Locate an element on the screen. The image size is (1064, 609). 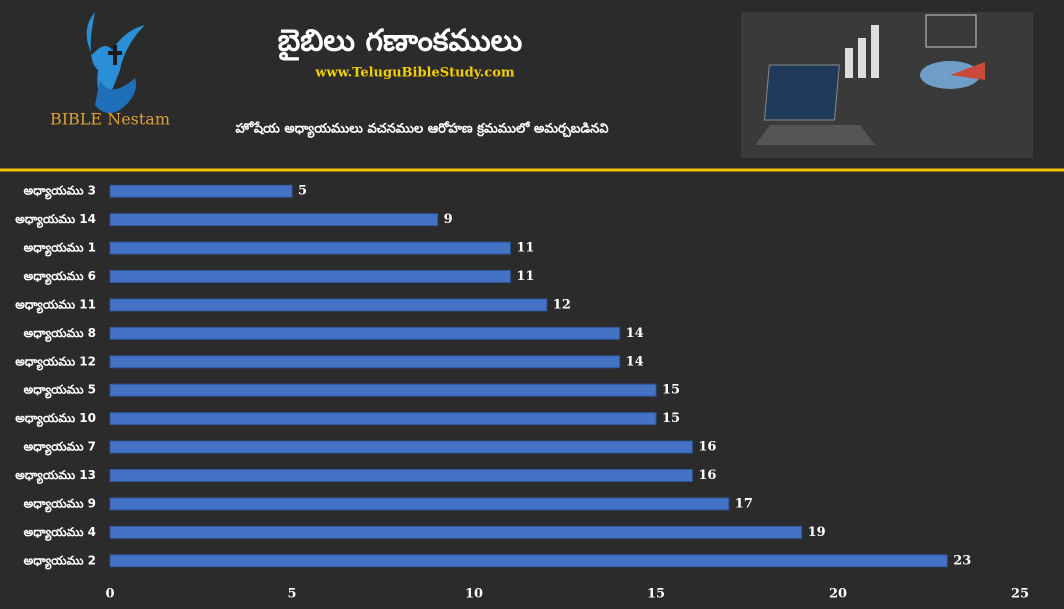
website: www.TeluguBibleStudy.com is located at coordinates (414, 73).